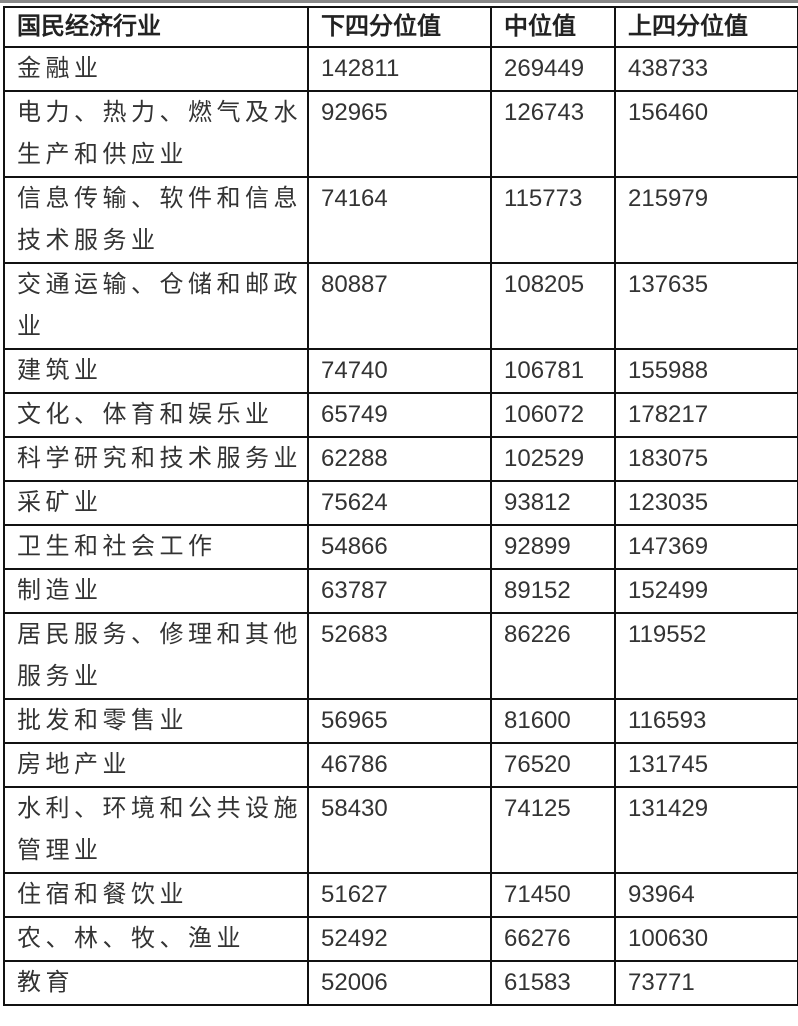 The width and height of the screenshot is (798, 1026). What do you see at coordinates (156, 830) in the screenshot?
I see `industry-cell: 水利、环境和公共设施管理业` at bounding box center [156, 830].